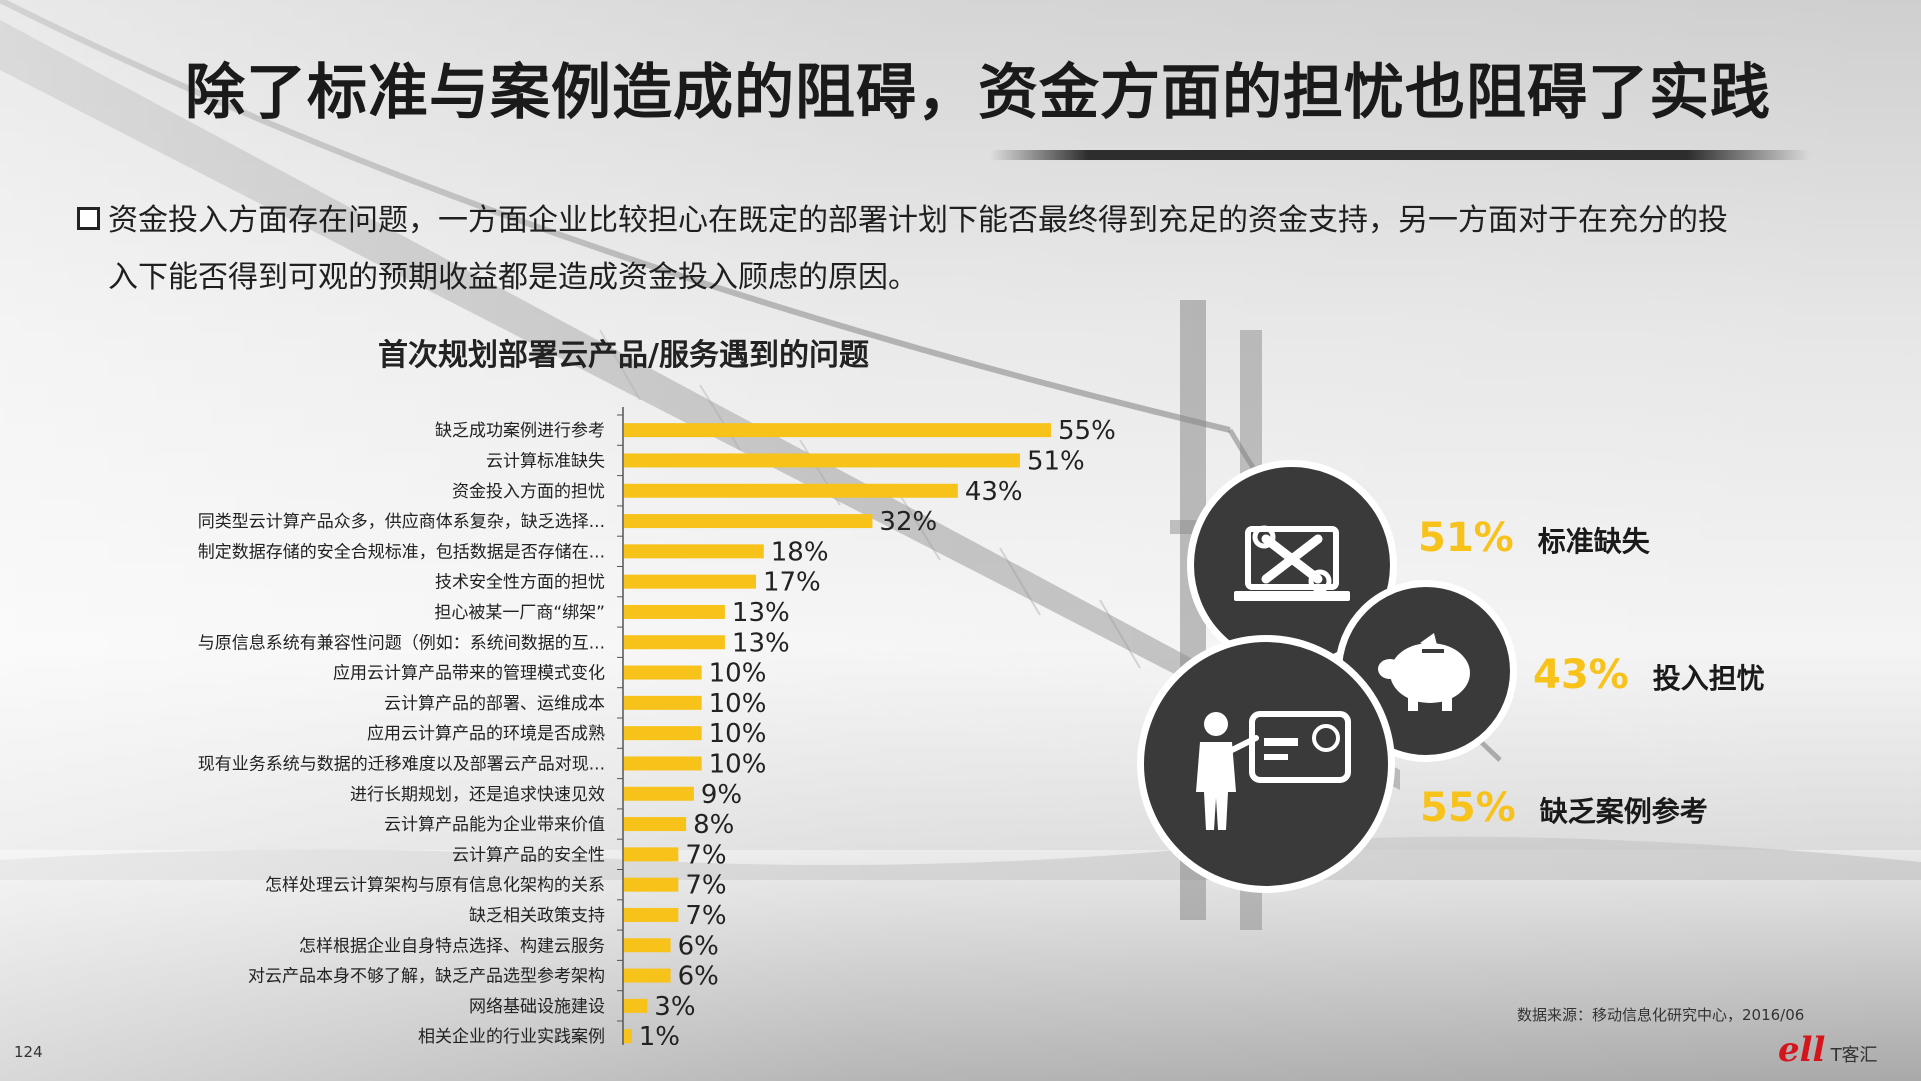  I want to click on presenter-card-circle, so click(1266, 764).